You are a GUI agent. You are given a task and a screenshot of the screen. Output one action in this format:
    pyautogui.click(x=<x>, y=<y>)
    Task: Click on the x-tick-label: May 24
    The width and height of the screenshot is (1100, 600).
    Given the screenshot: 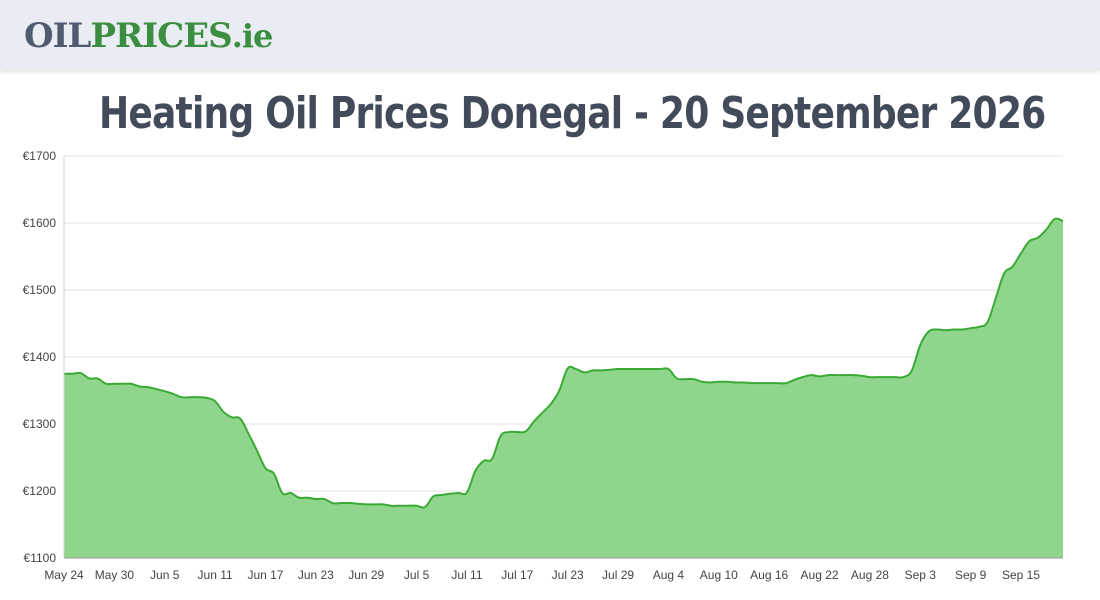 What is the action you would take?
    pyautogui.click(x=64, y=575)
    